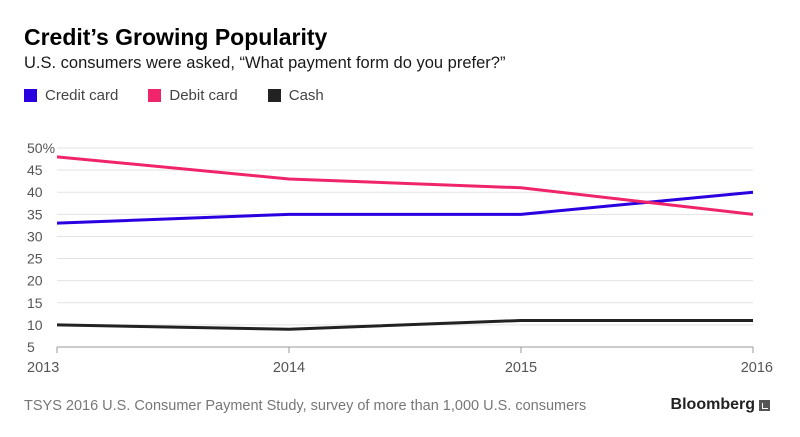  I want to click on y-tick-label: 10, so click(35, 325).